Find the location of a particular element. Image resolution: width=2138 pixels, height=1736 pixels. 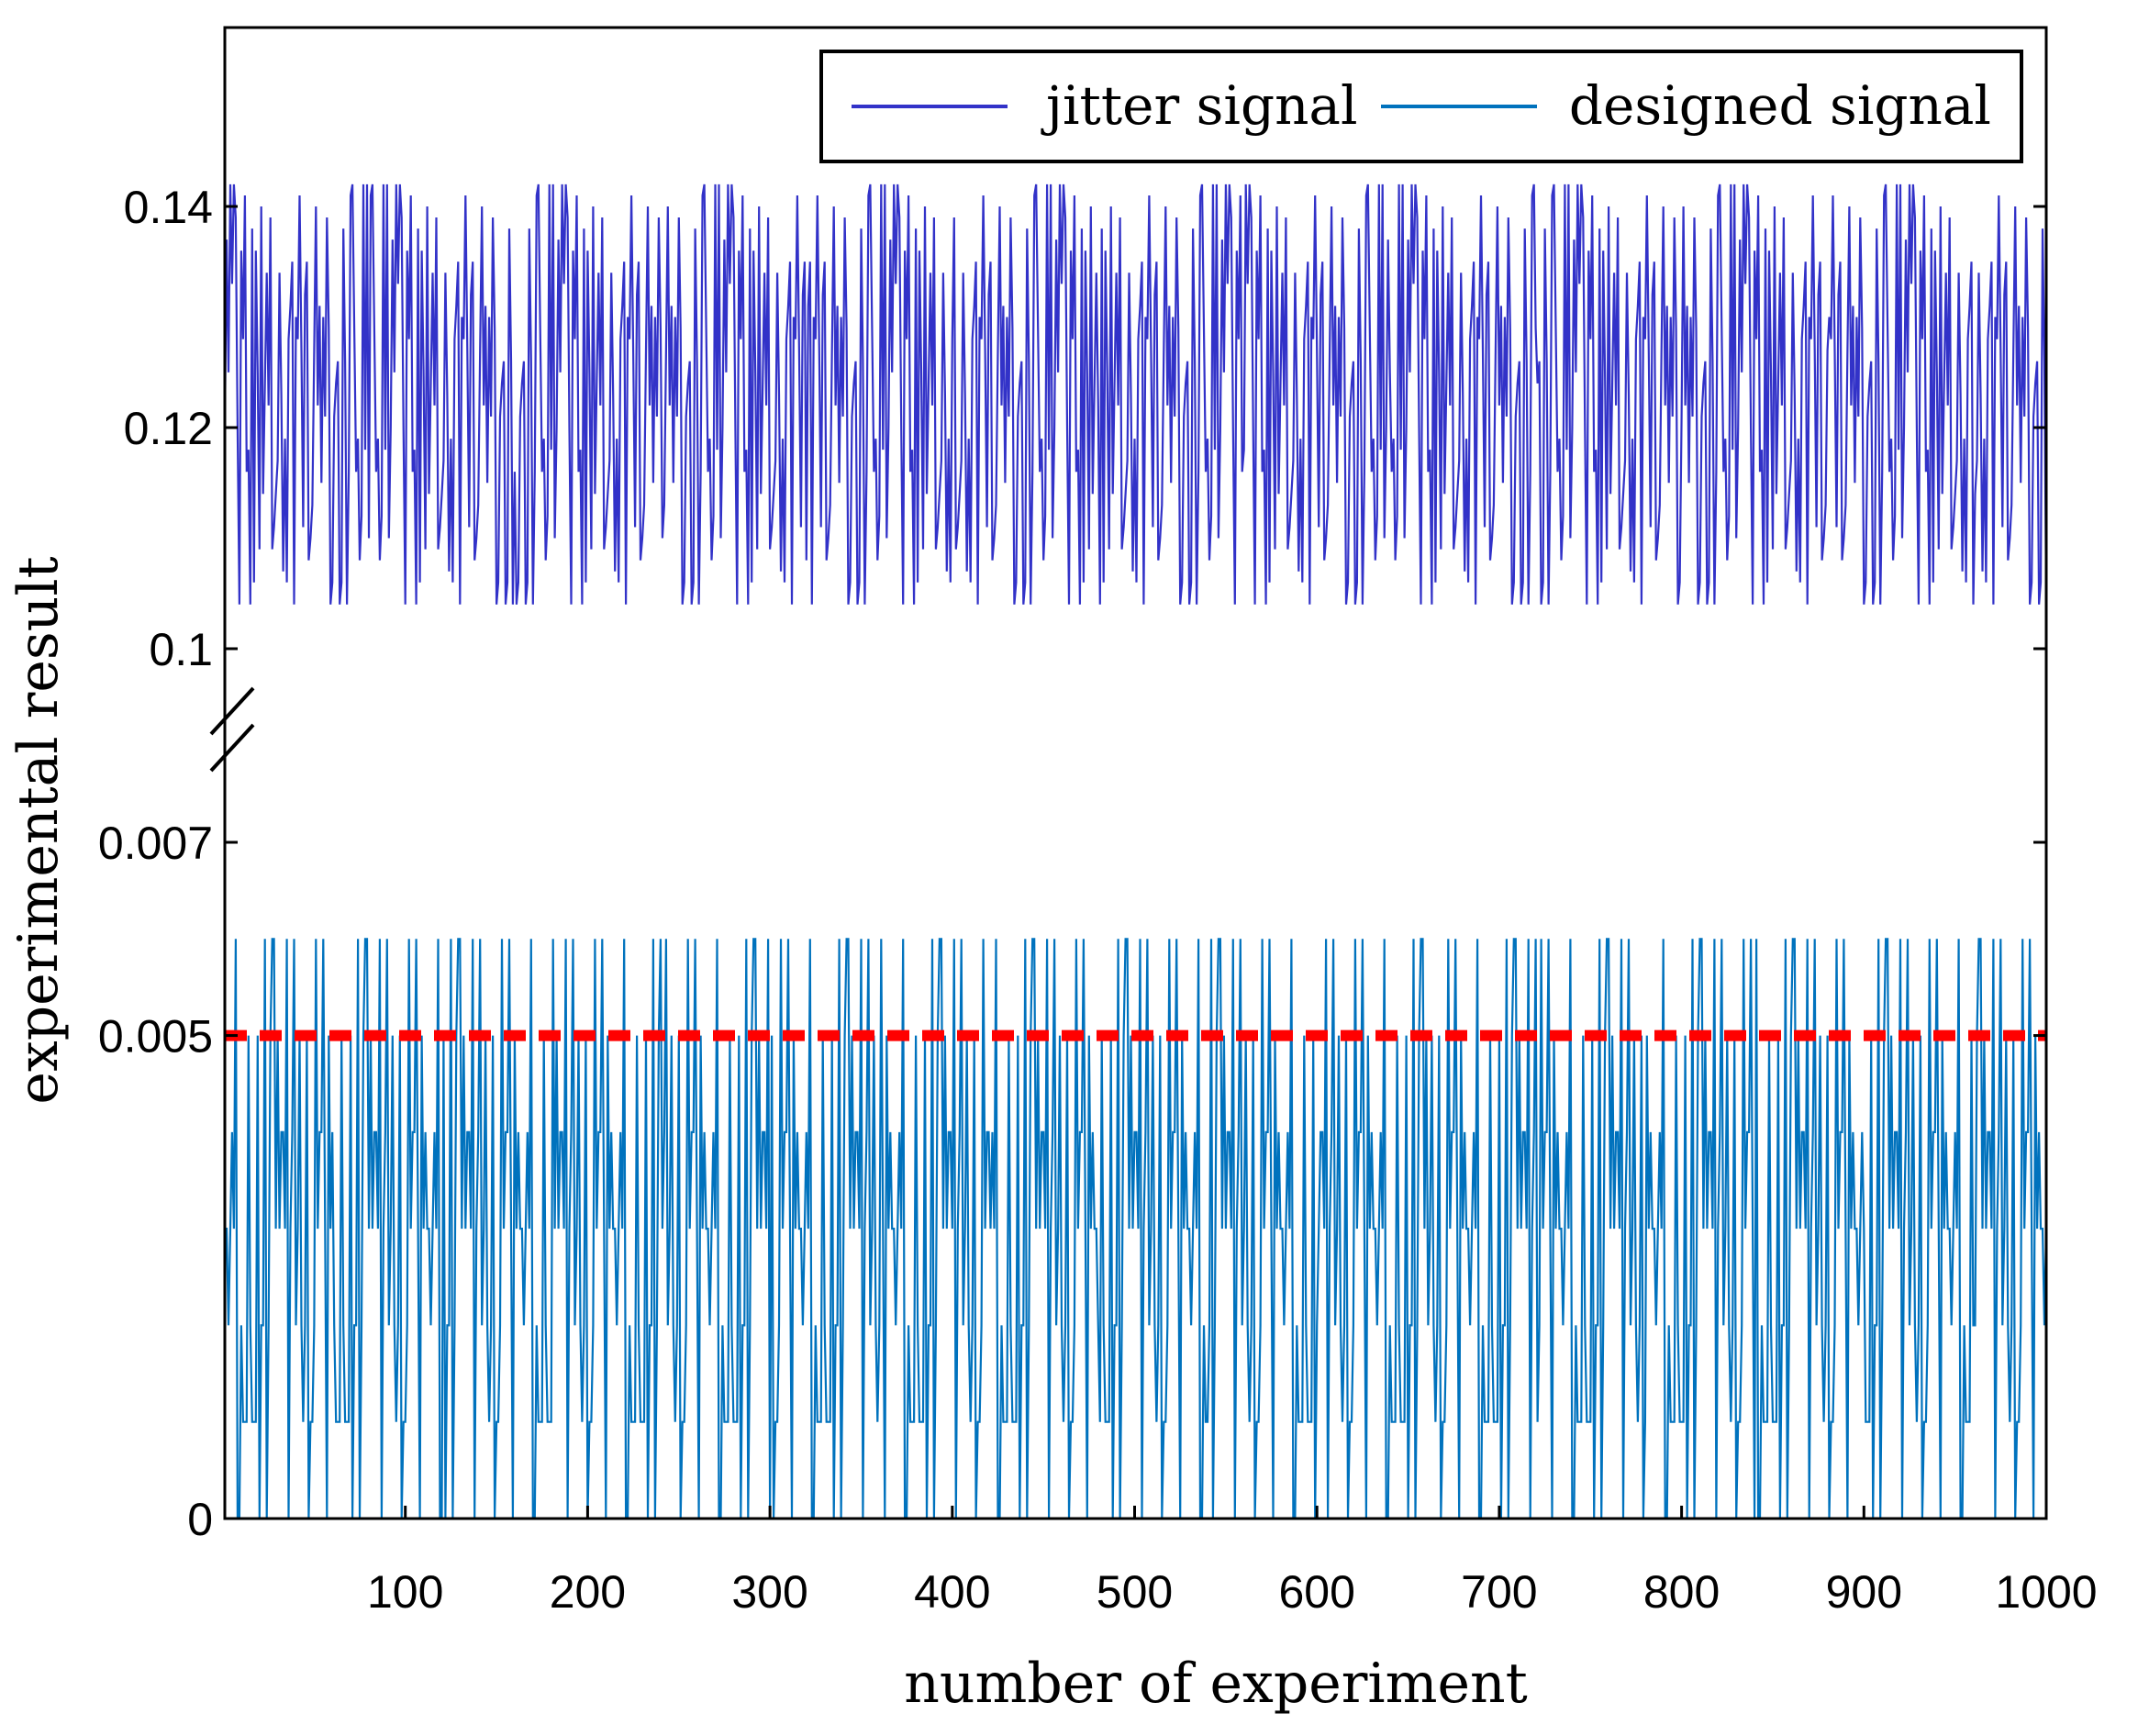

x-tick-label-300: 300 is located at coordinates (769, 1592).